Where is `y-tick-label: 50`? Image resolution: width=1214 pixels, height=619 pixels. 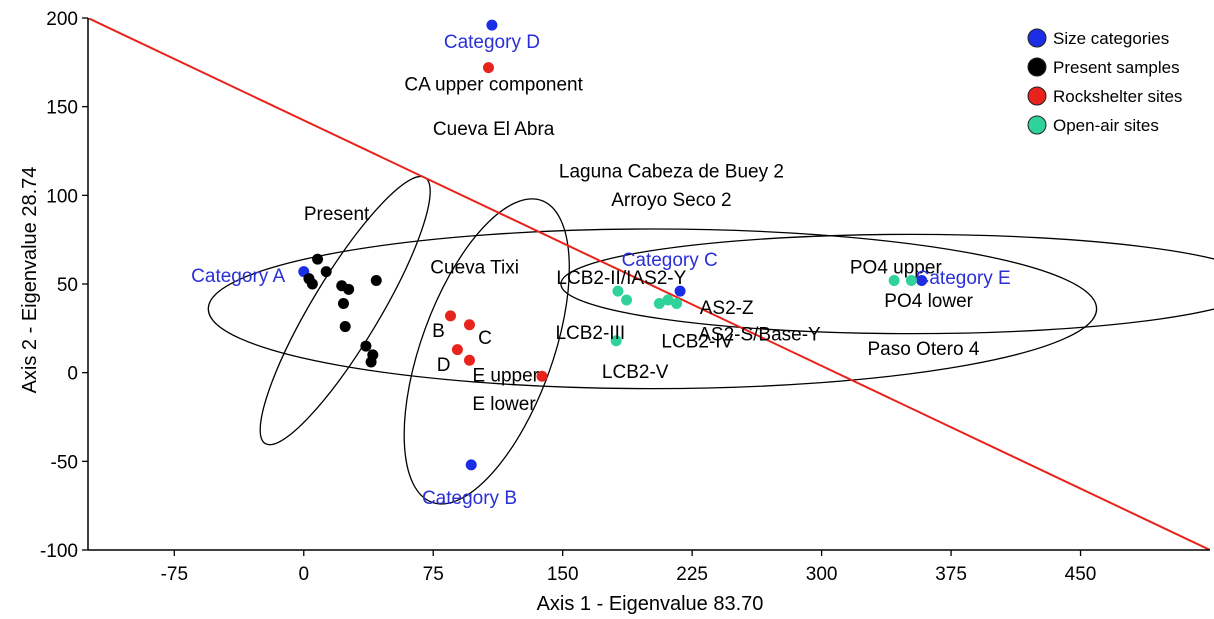 y-tick-label: 50 is located at coordinates (67, 285).